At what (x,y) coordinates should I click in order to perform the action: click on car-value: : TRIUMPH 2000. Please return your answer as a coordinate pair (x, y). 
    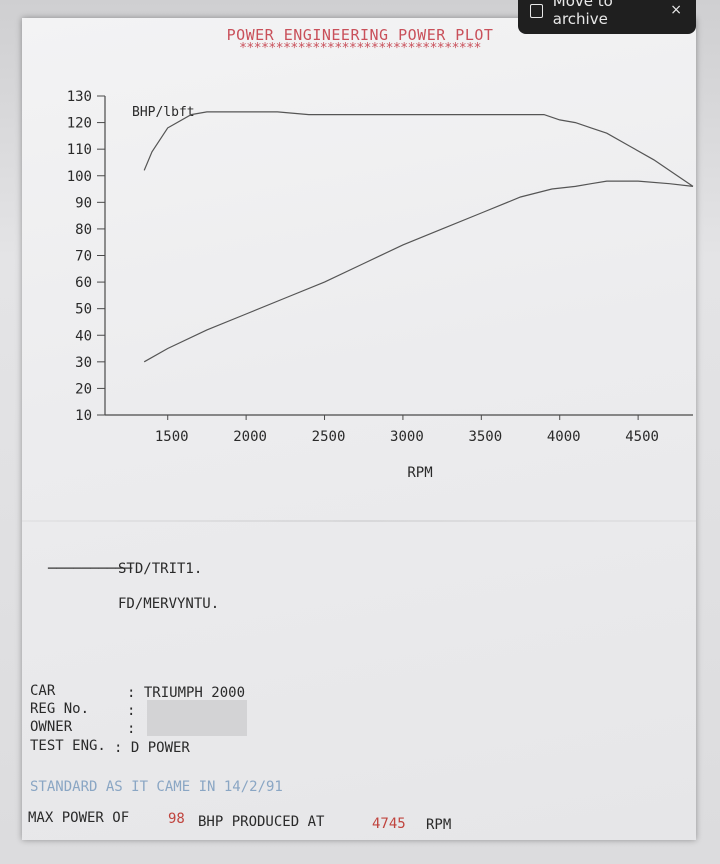
    Looking at the image, I should click on (186, 693).